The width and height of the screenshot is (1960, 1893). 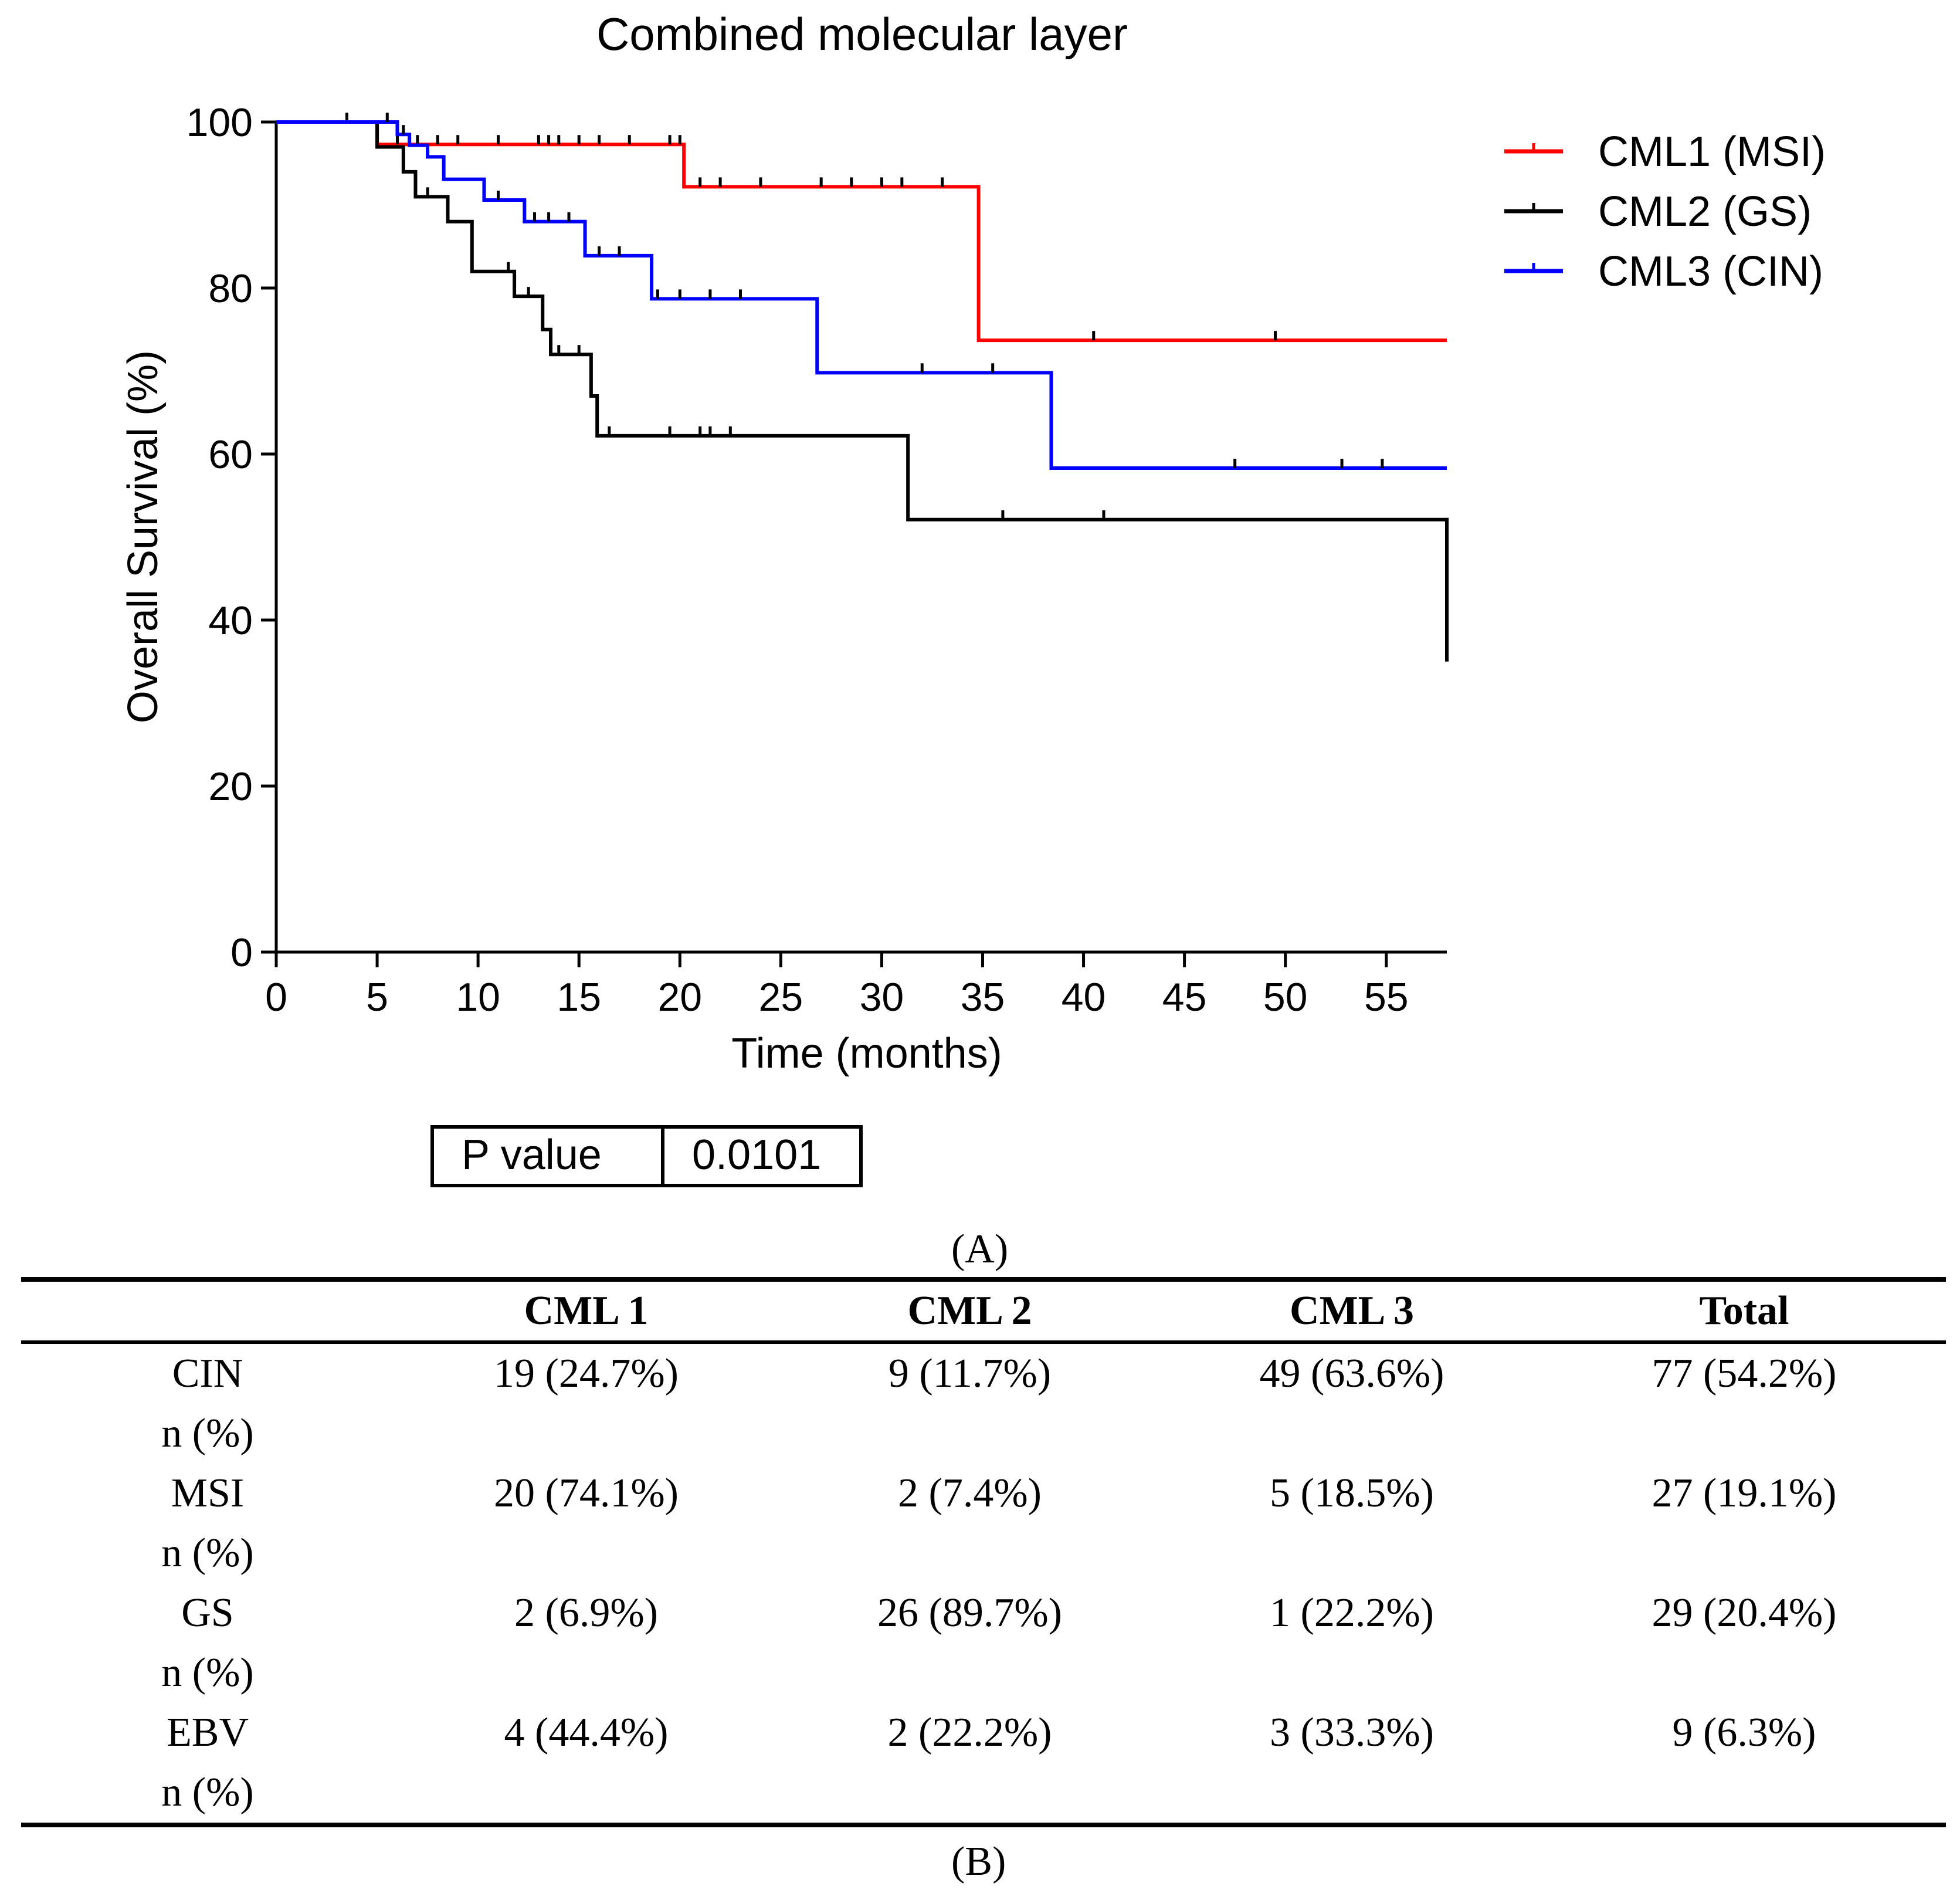 What do you see at coordinates (1744, 1493) in the screenshot?
I see `table-cell: 27 (19.1%)` at bounding box center [1744, 1493].